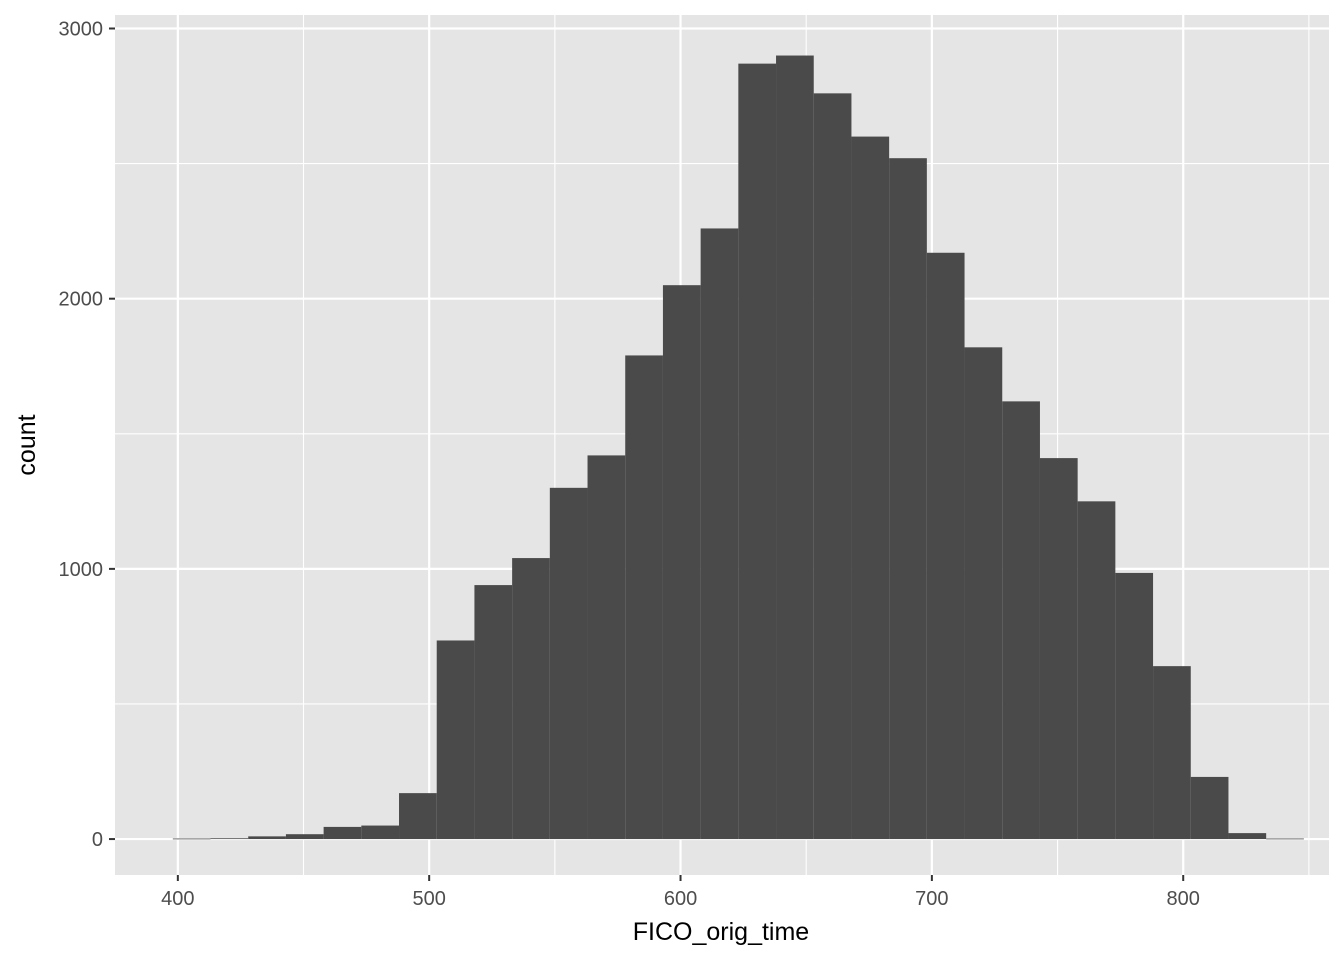 The height and width of the screenshot is (960, 1344). I want to click on x-tick-label: 600, so click(680, 899).